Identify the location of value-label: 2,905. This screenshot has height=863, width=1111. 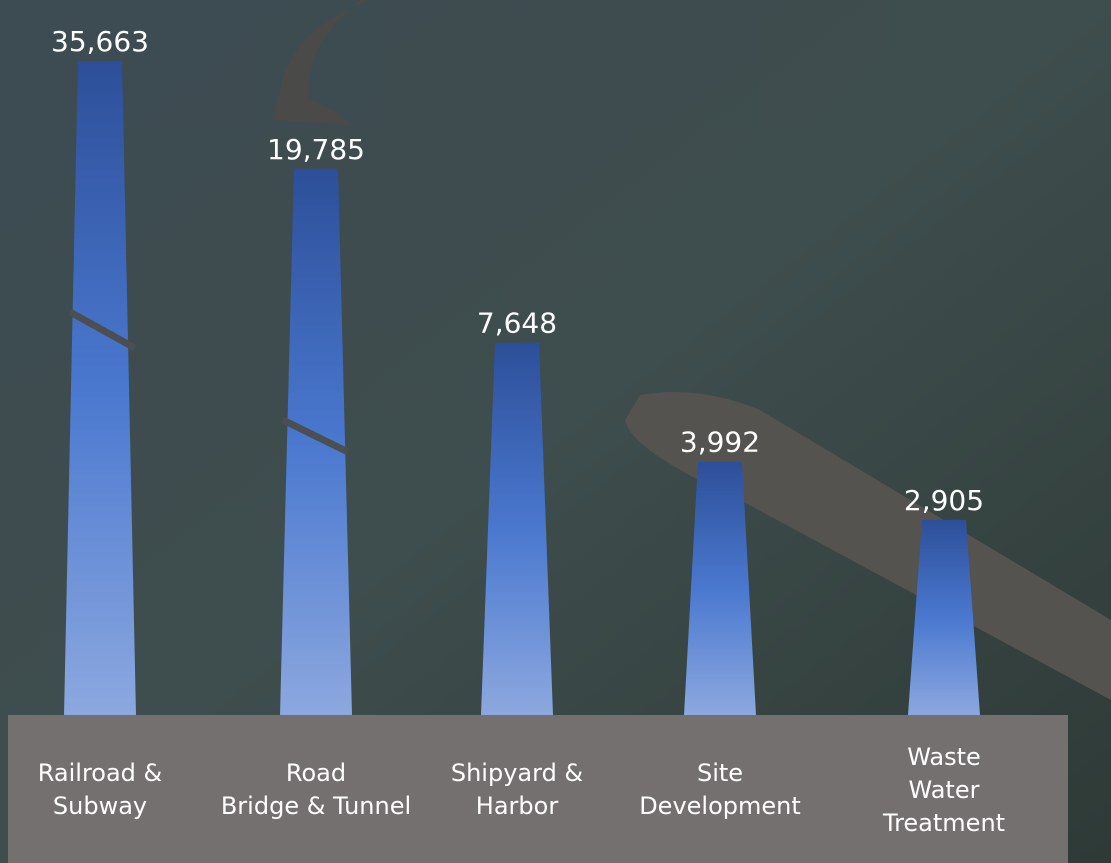
(944, 500).